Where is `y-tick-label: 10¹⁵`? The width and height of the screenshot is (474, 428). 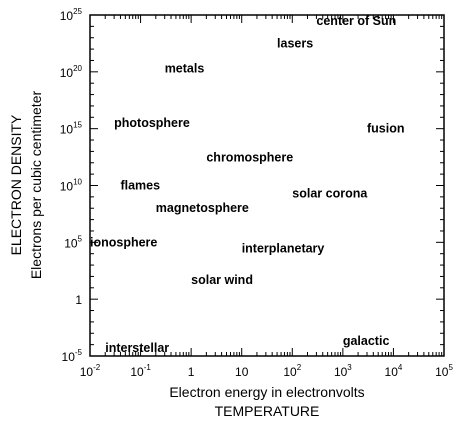 y-tick-label: 10¹⁵ is located at coordinates (71, 129).